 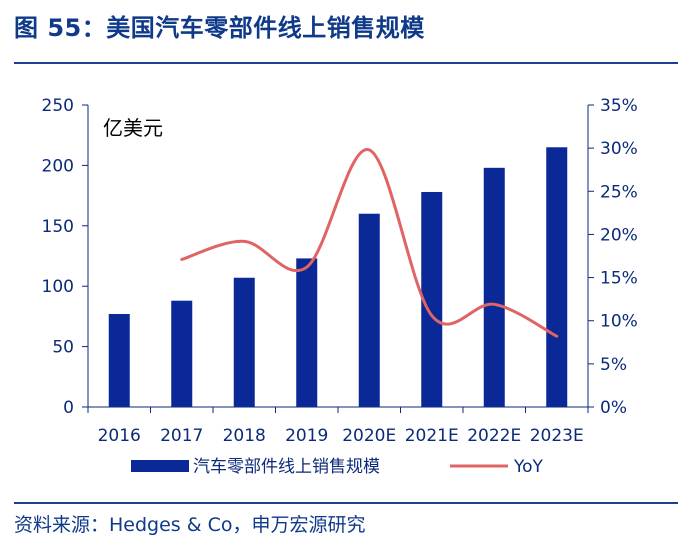 What do you see at coordinates (181, 436) in the screenshot?
I see `x-axis-label-2017: 2017` at bounding box center [181, 436].